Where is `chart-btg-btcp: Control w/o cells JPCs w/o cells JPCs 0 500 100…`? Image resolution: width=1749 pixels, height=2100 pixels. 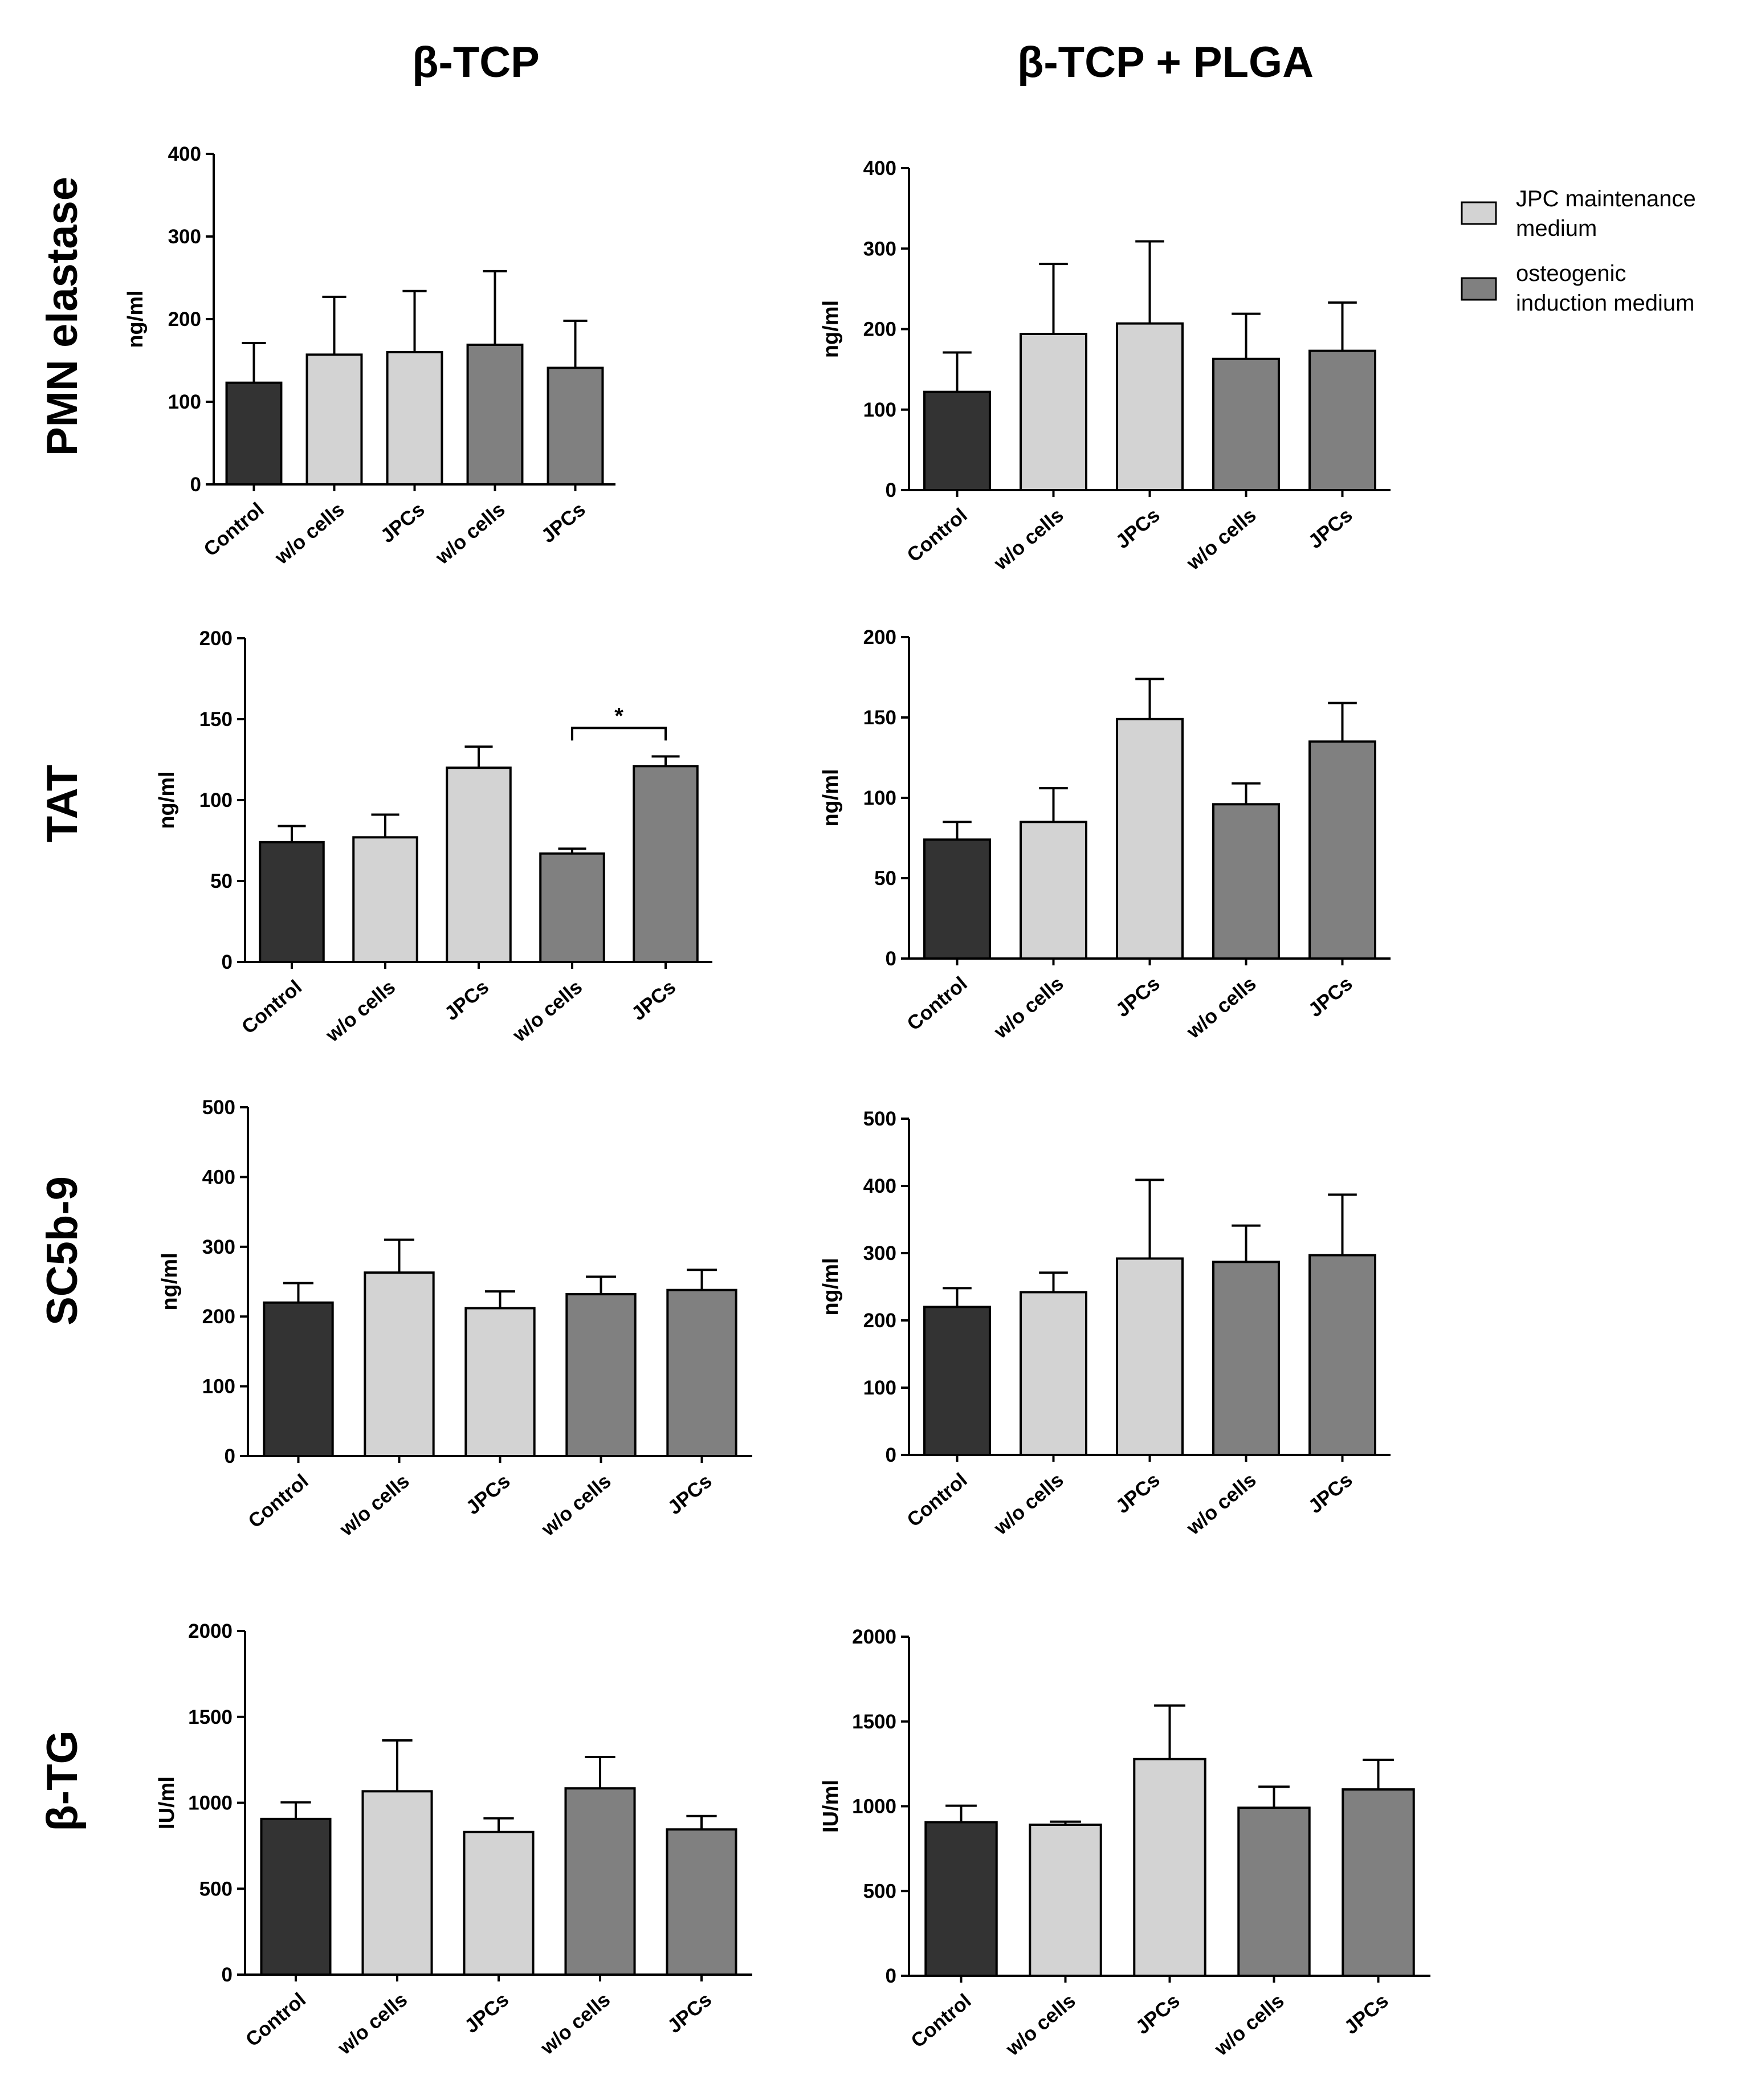
chart-btg-btcp: Control w/o cells JPCs w/o cells JPCs 0 500 100… is located at coordinates (453, 1840).